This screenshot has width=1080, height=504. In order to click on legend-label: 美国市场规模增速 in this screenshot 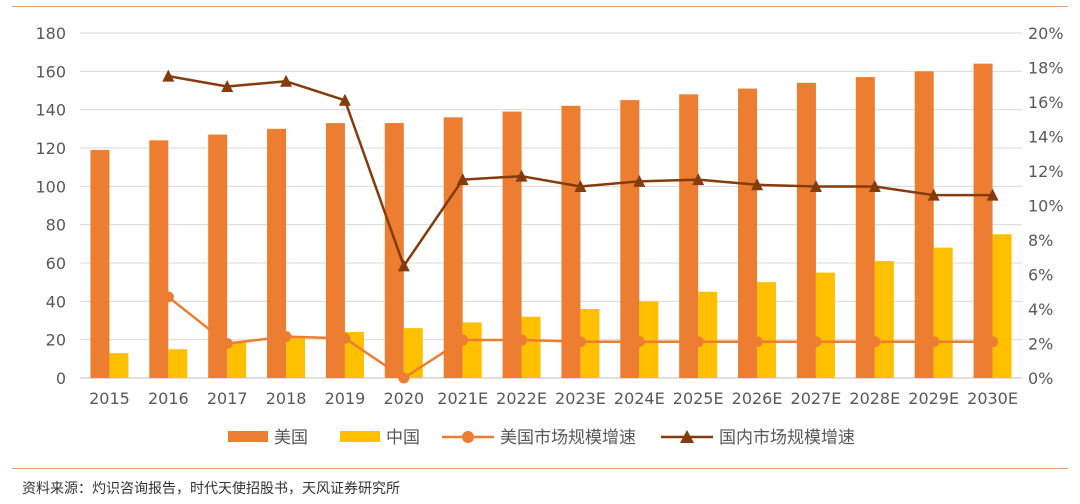, I will do `click(568, 438)`.